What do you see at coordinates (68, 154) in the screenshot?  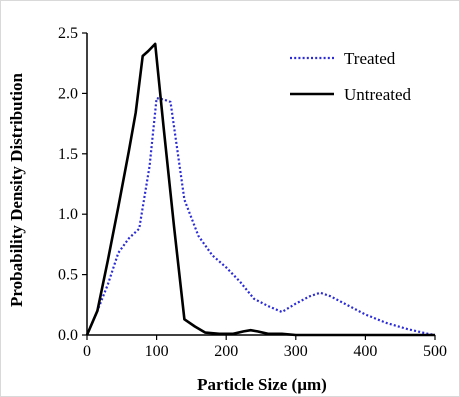 I see `y-tick-label: 1.5` at bounding box center [68, 154].